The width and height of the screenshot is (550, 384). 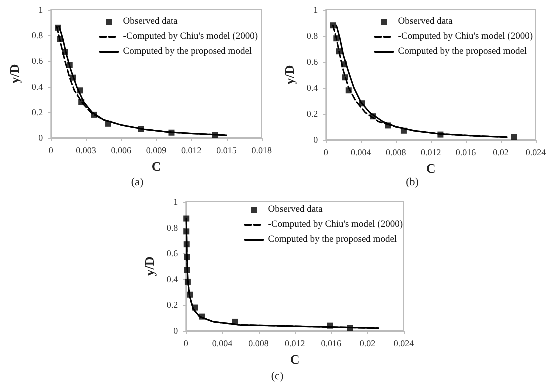 I want to click on x-tick-label: 0.009, so click(x=157, y=151).